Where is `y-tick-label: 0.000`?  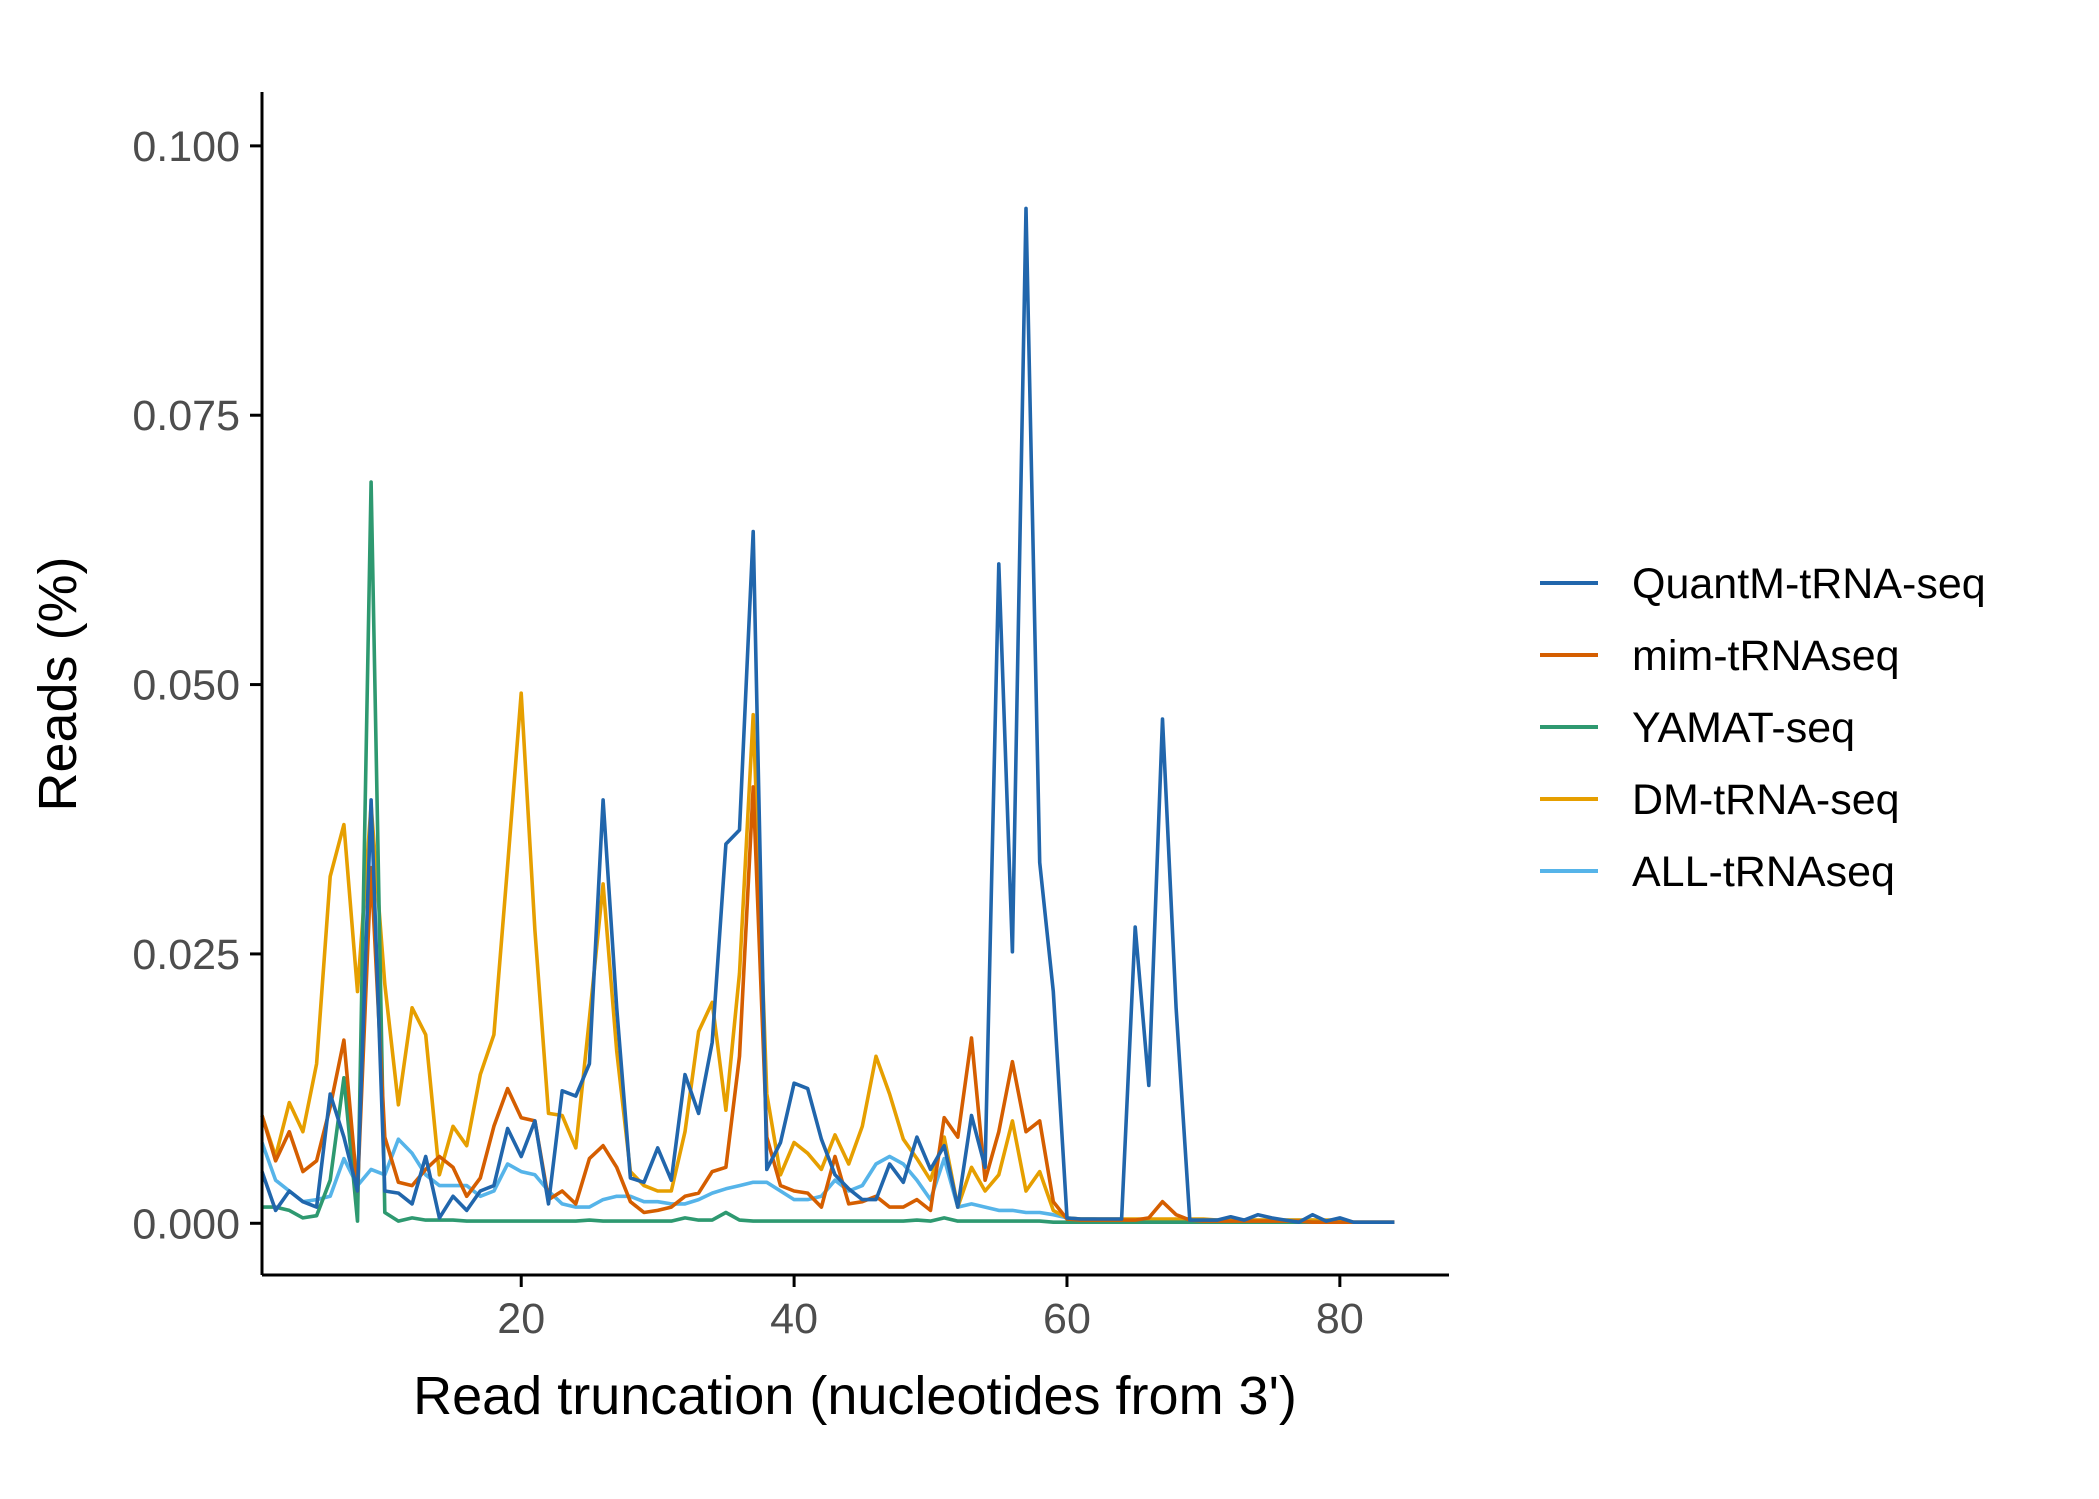 y-tick-label: 0.000 is located at coordinates (186, 1224).